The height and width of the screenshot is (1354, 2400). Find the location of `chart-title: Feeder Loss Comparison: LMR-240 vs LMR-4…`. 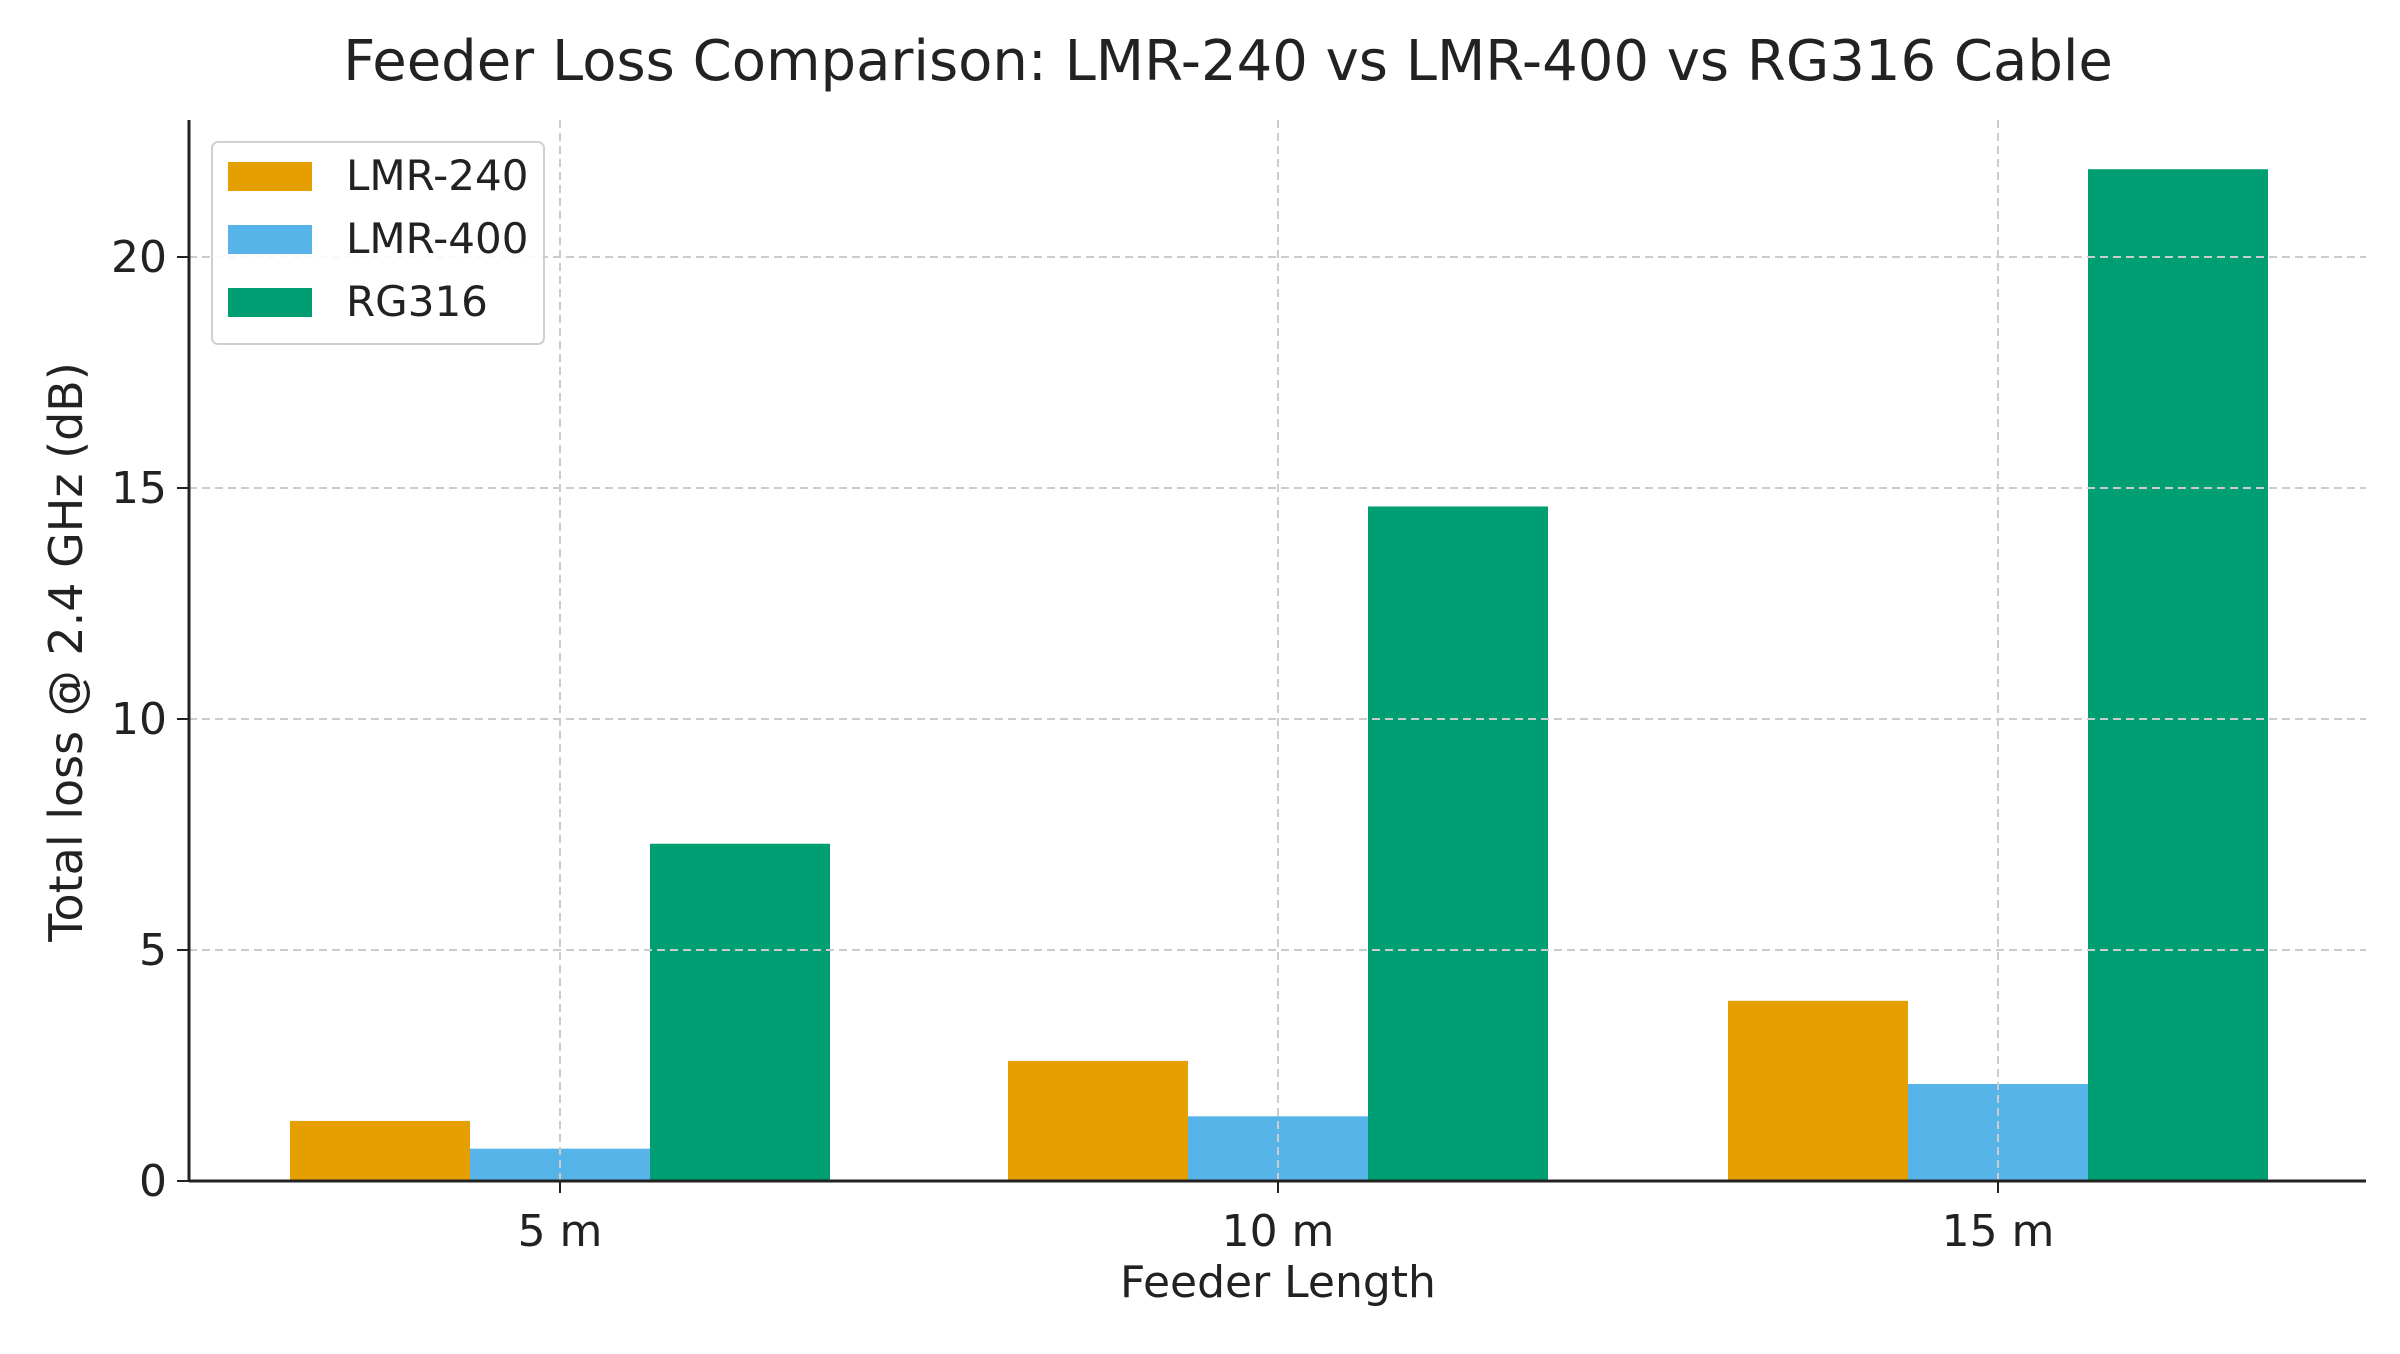

chart-title: Feeder Loss Comparison: LMR-240 vs LMR-4… is located at coordinates (1228, 61).